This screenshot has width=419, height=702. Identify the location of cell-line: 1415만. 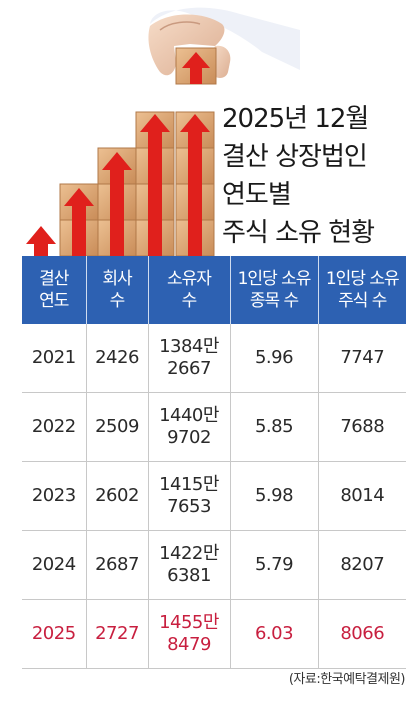
(189, 484).